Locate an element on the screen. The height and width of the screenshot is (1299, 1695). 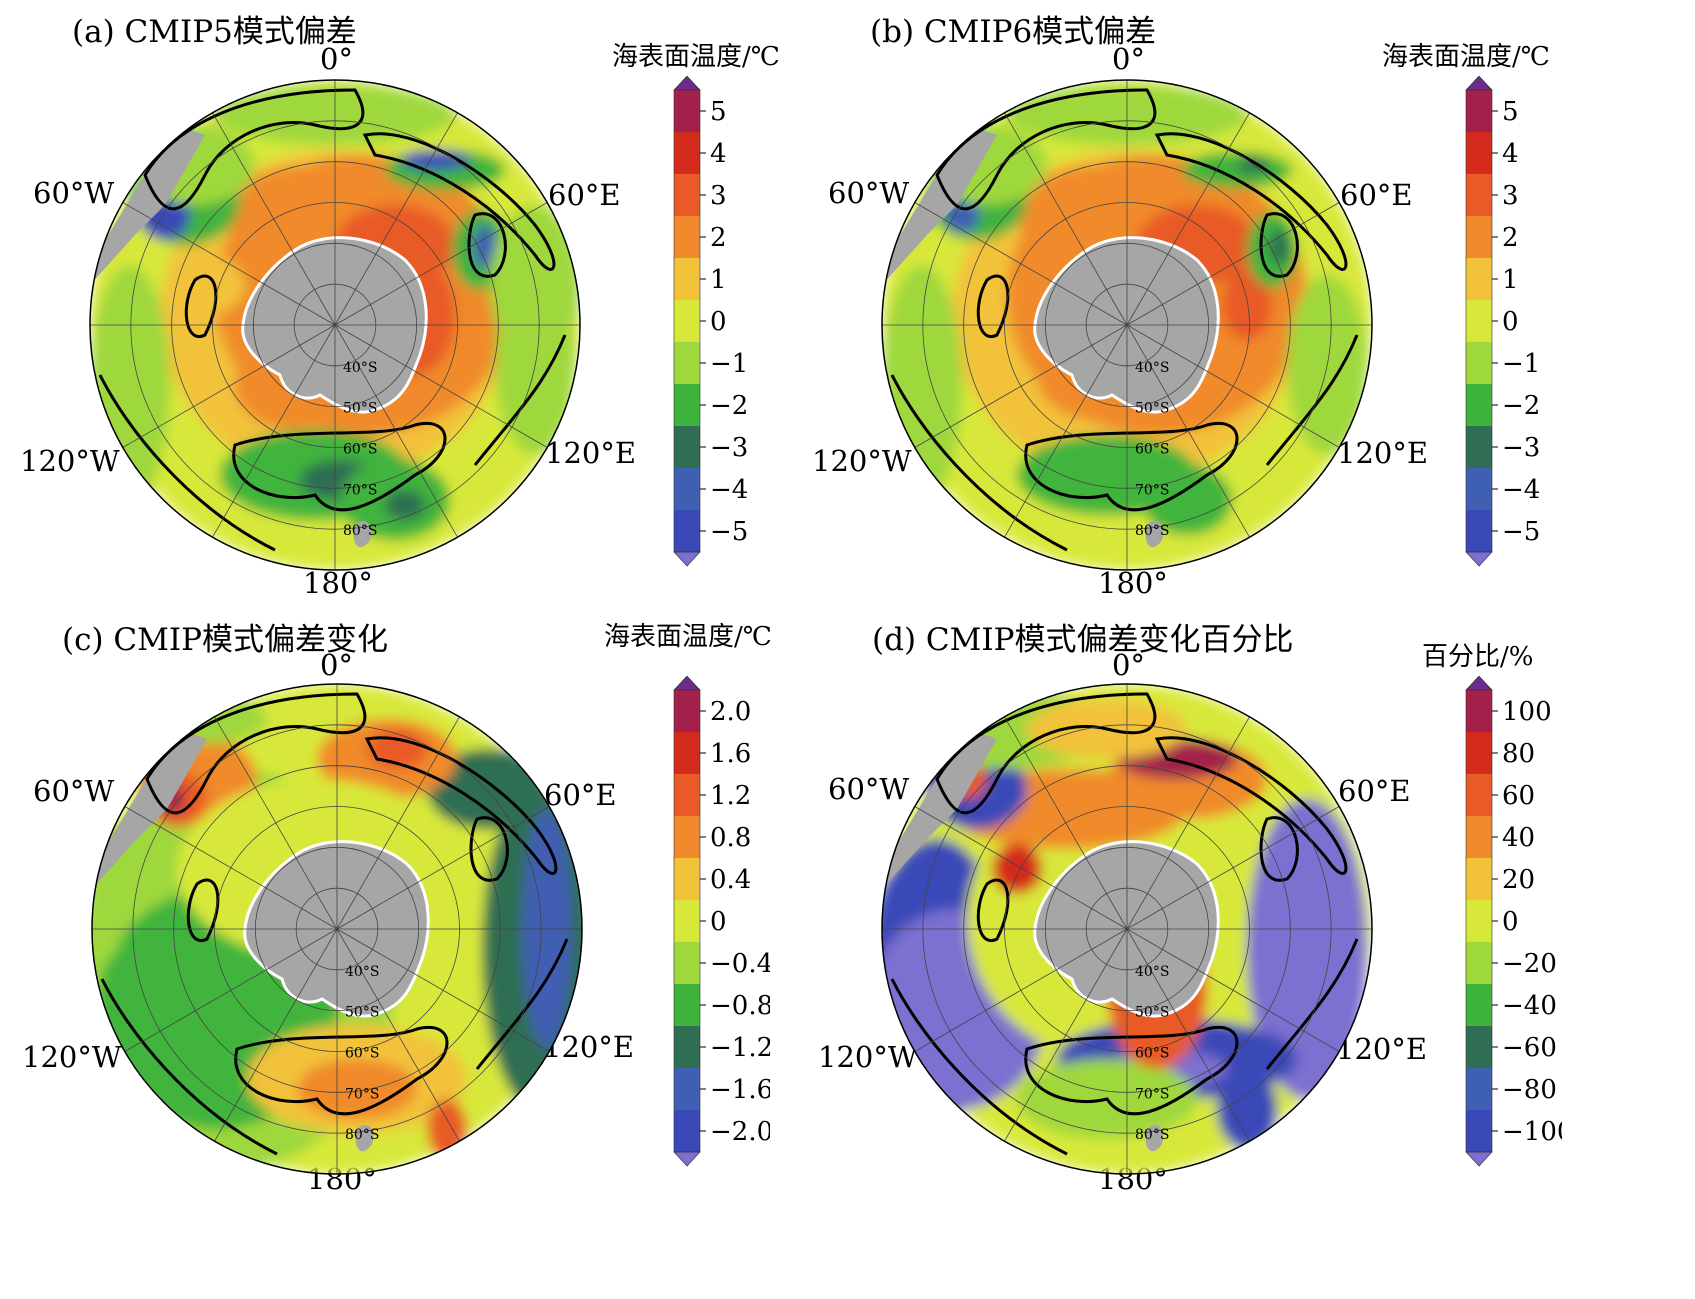
panel-title: (b) CMIP6模式偏差 is located at coordinates (1013, 32).